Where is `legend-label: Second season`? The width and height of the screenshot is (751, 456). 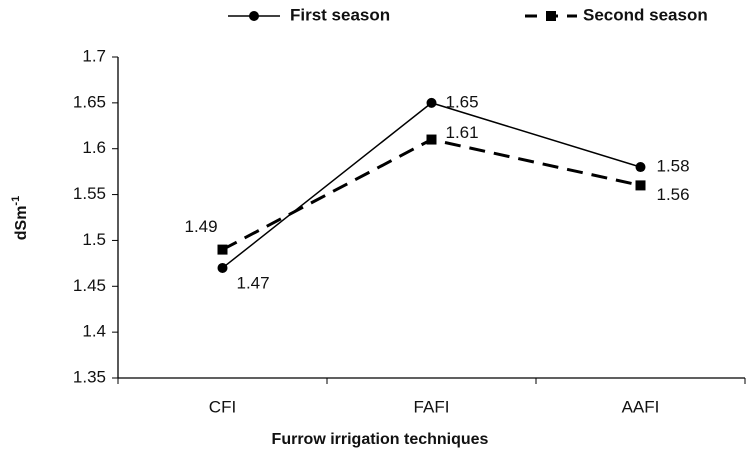
legend-label: Second season is located at coordinates (645, 14).